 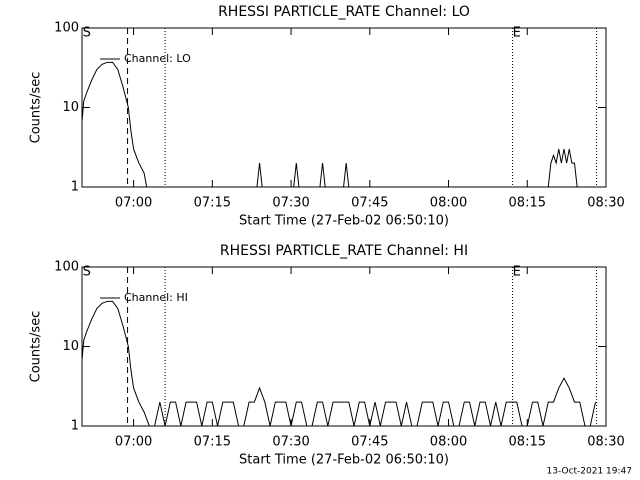 What do you see at coordinates (344, 251) in the screenshot?
I see `chart-title: RHESSI PARTICLE_RATE Channel: HI` at bounding box center [344, 251].